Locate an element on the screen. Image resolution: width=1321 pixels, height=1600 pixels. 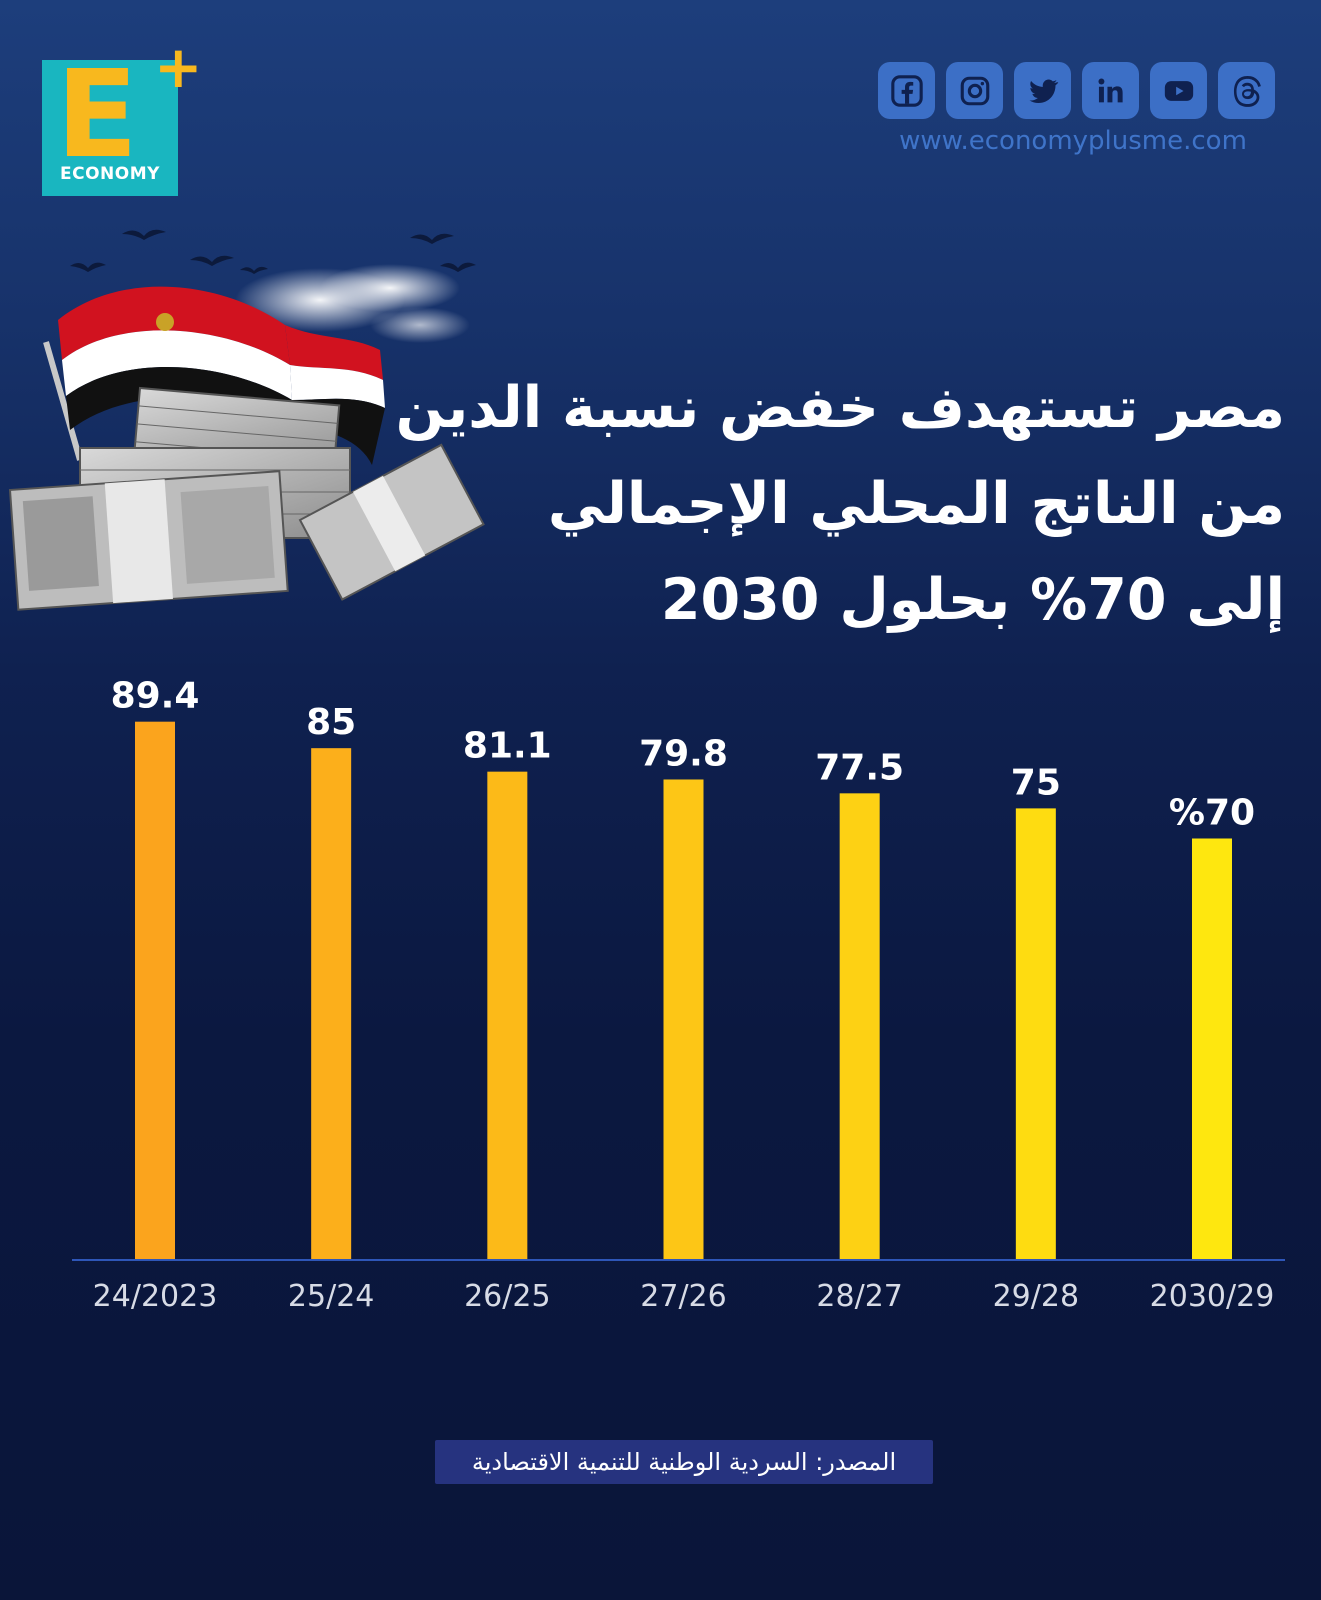
x-tick-label-5: 28/27 is located at coordinates (859, 1296).